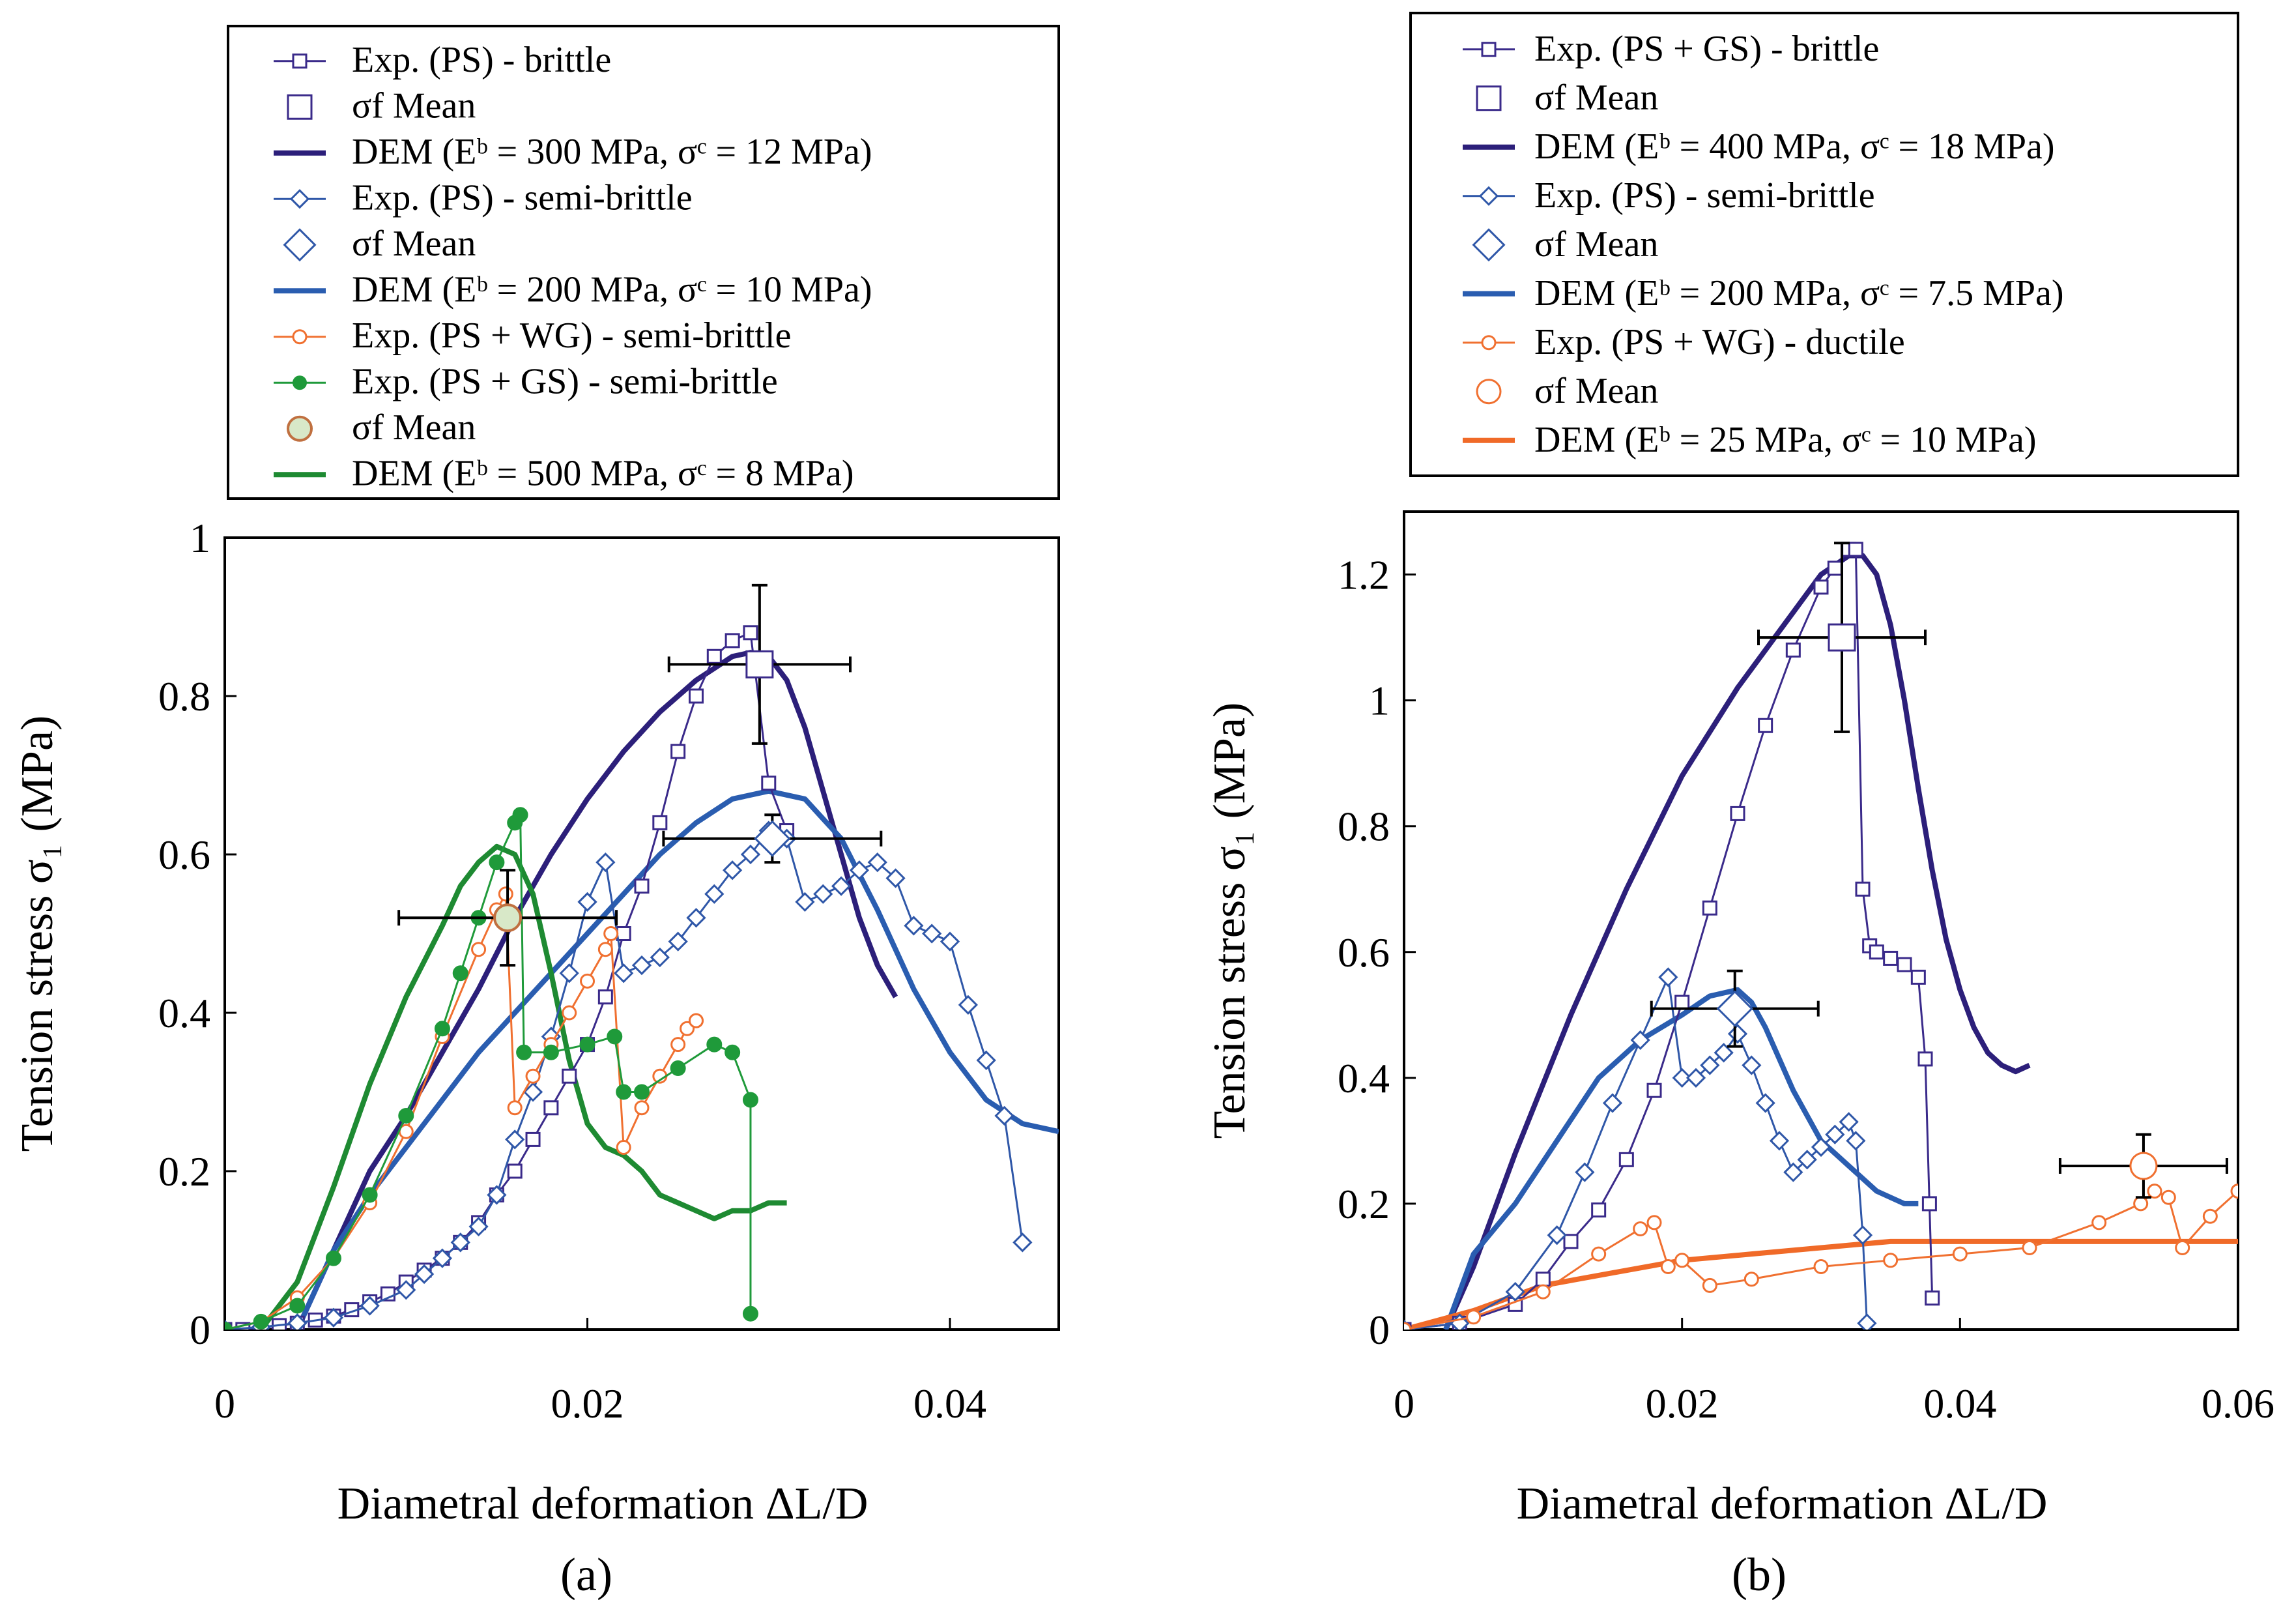 The height and width of the screenshot is (1600, 2296). Describe the element at coordinates (1682, 1404) in the screenshot. I see `x-tick-label: 0.02` at that location.